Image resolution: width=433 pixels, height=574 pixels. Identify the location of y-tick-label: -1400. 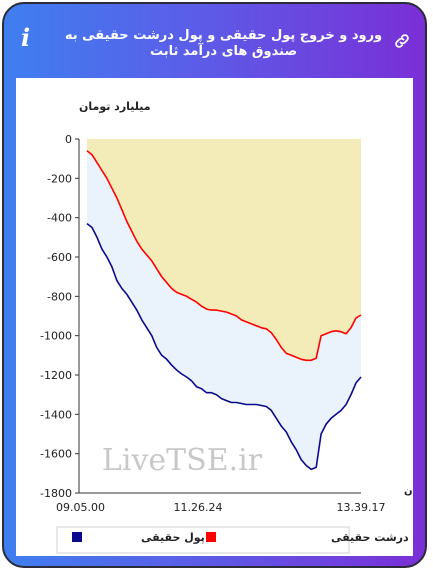
(56, 414).